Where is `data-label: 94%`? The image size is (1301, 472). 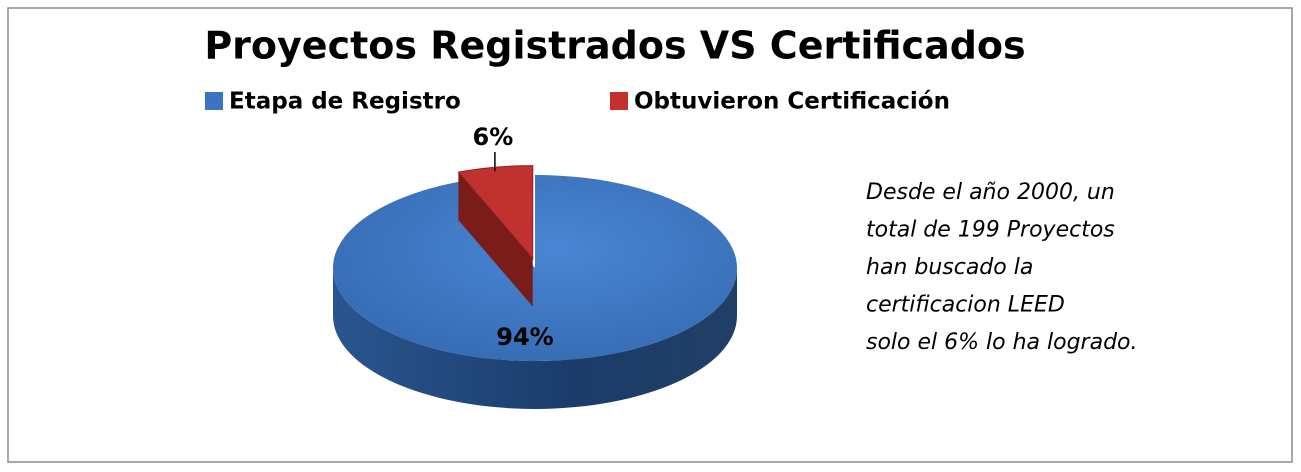
data-label: 94% is located at coordinates (524, 337).